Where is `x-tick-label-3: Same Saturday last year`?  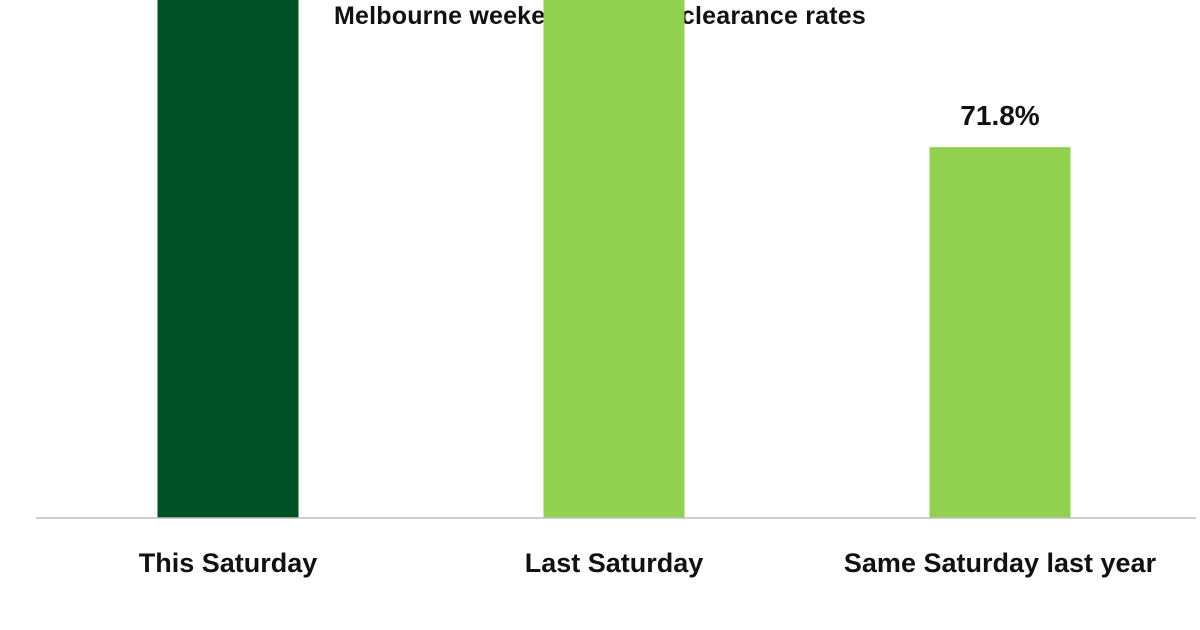
x-tick-label-3: Same Saturday last year is located at coordinates (1000, 563).